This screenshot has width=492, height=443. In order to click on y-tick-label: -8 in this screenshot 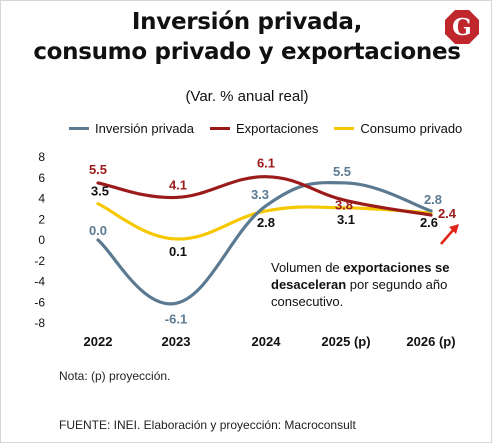, I will do `click(39, 323)`.